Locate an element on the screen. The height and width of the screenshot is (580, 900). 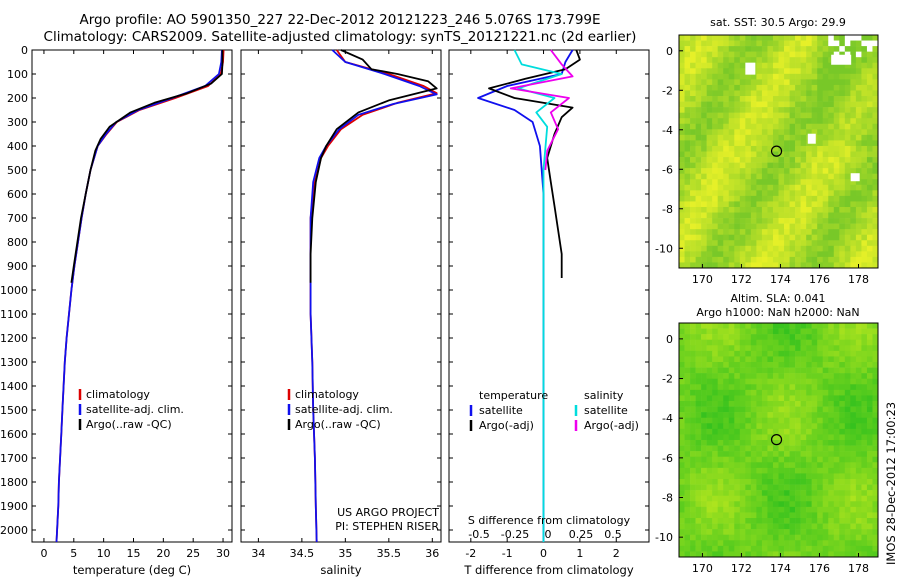
x-tick-label: 35 is located at coordinates (345, 553).